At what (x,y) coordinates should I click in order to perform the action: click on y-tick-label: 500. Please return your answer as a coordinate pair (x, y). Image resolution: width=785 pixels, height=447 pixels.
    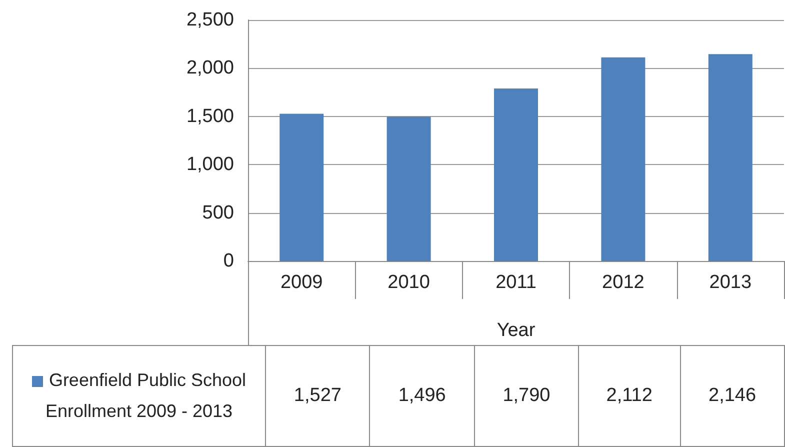
    Looking at the image, I should click on (218, 213).